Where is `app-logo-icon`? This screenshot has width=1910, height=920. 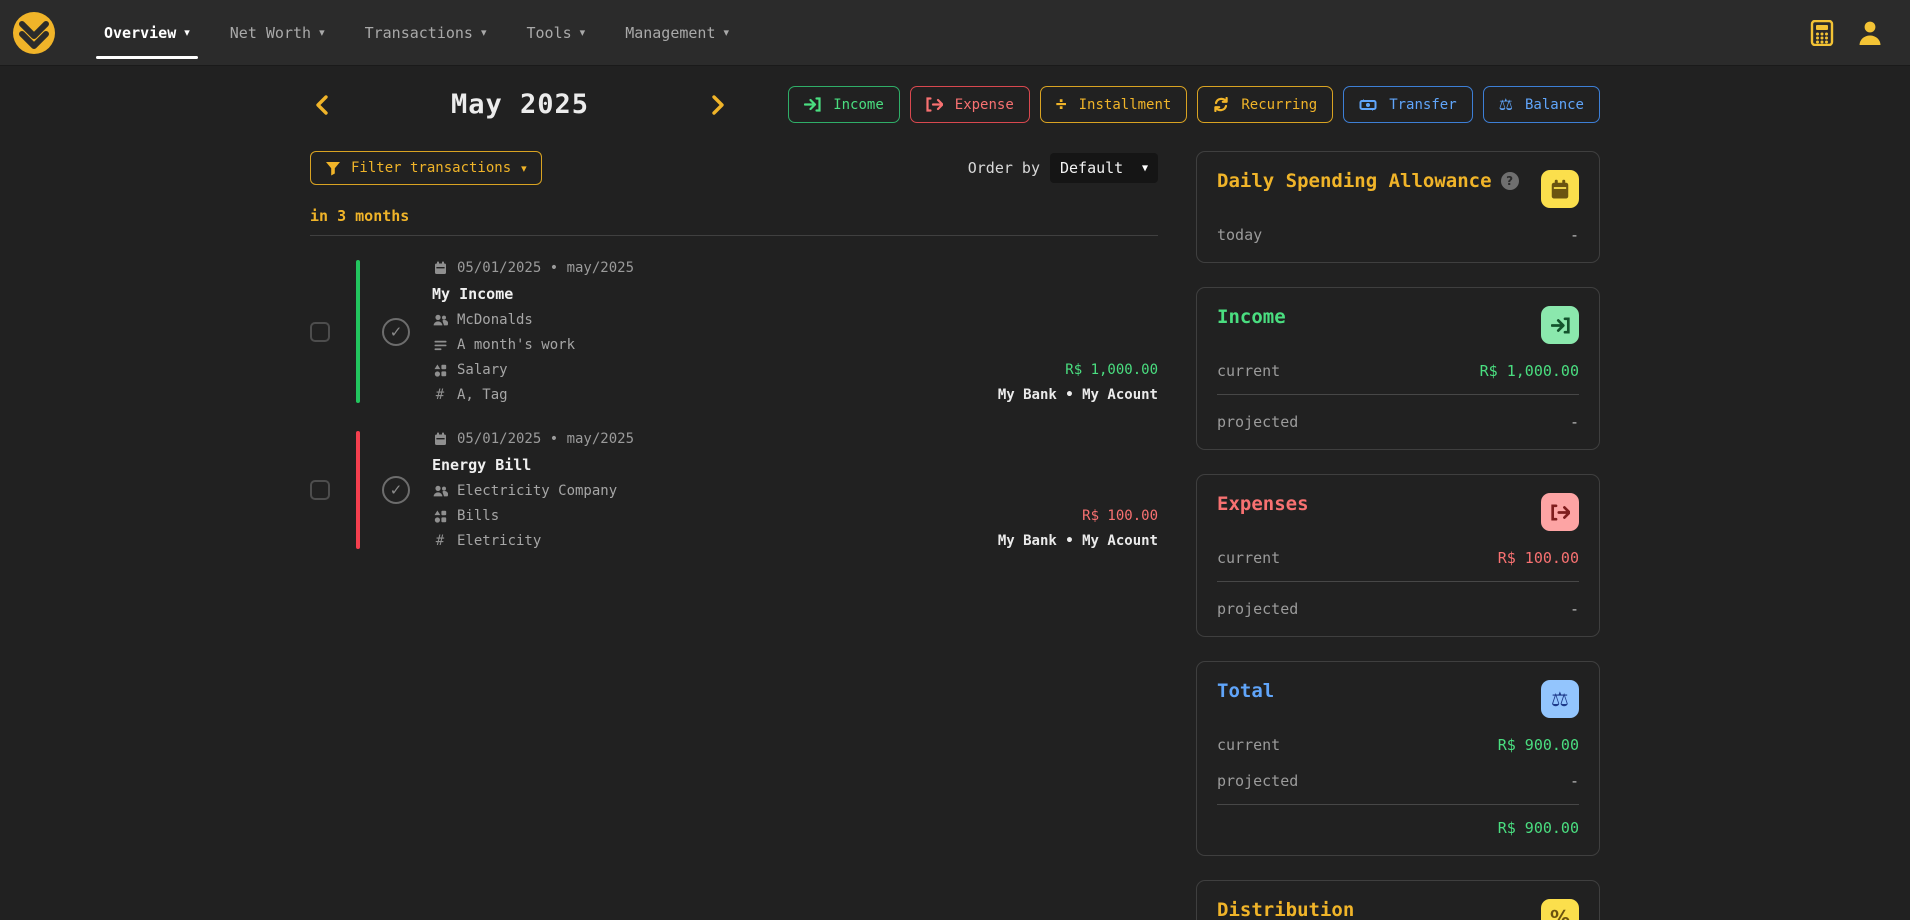 app-logo-icon is located at coordinates (34, 33).